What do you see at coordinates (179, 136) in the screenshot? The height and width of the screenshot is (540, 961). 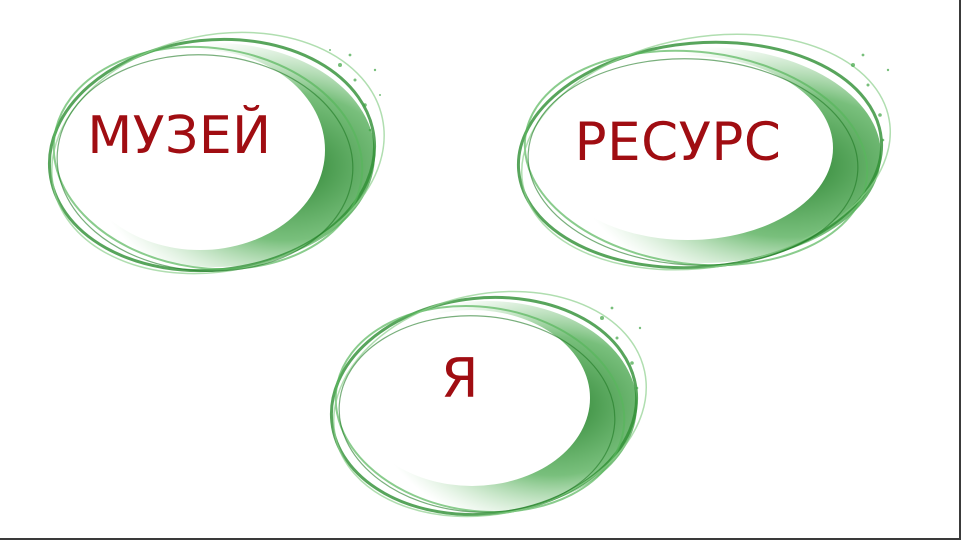 I see `word-museum: МУЗЕЙ` at bounding box center [179, 136].